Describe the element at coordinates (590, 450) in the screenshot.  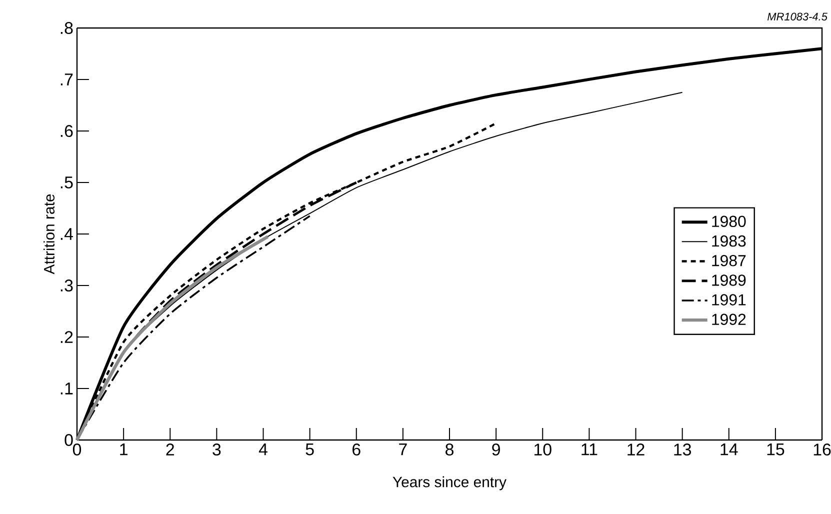
I see `x-tick-label: 11` at that location.